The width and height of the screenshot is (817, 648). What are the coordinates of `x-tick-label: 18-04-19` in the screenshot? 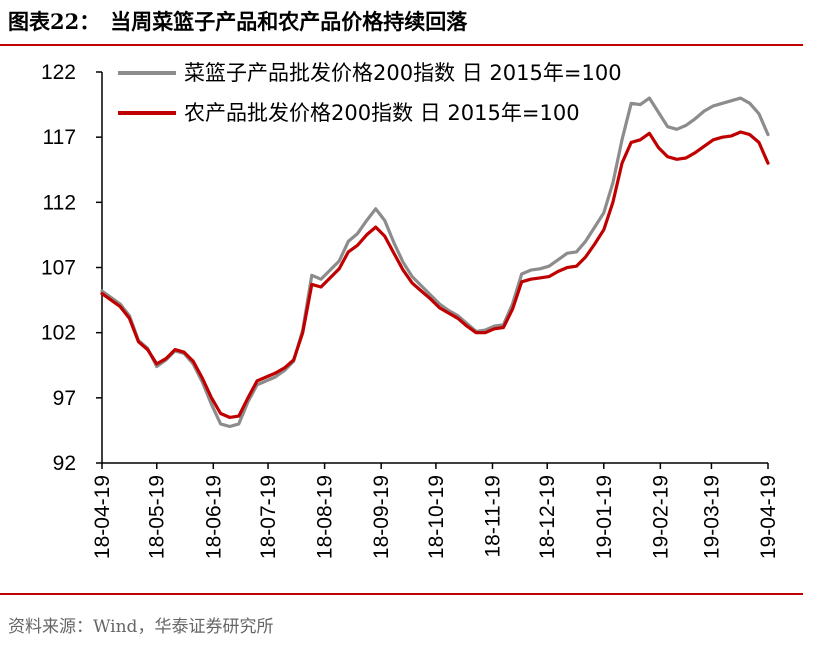 It's located at (102, 517).